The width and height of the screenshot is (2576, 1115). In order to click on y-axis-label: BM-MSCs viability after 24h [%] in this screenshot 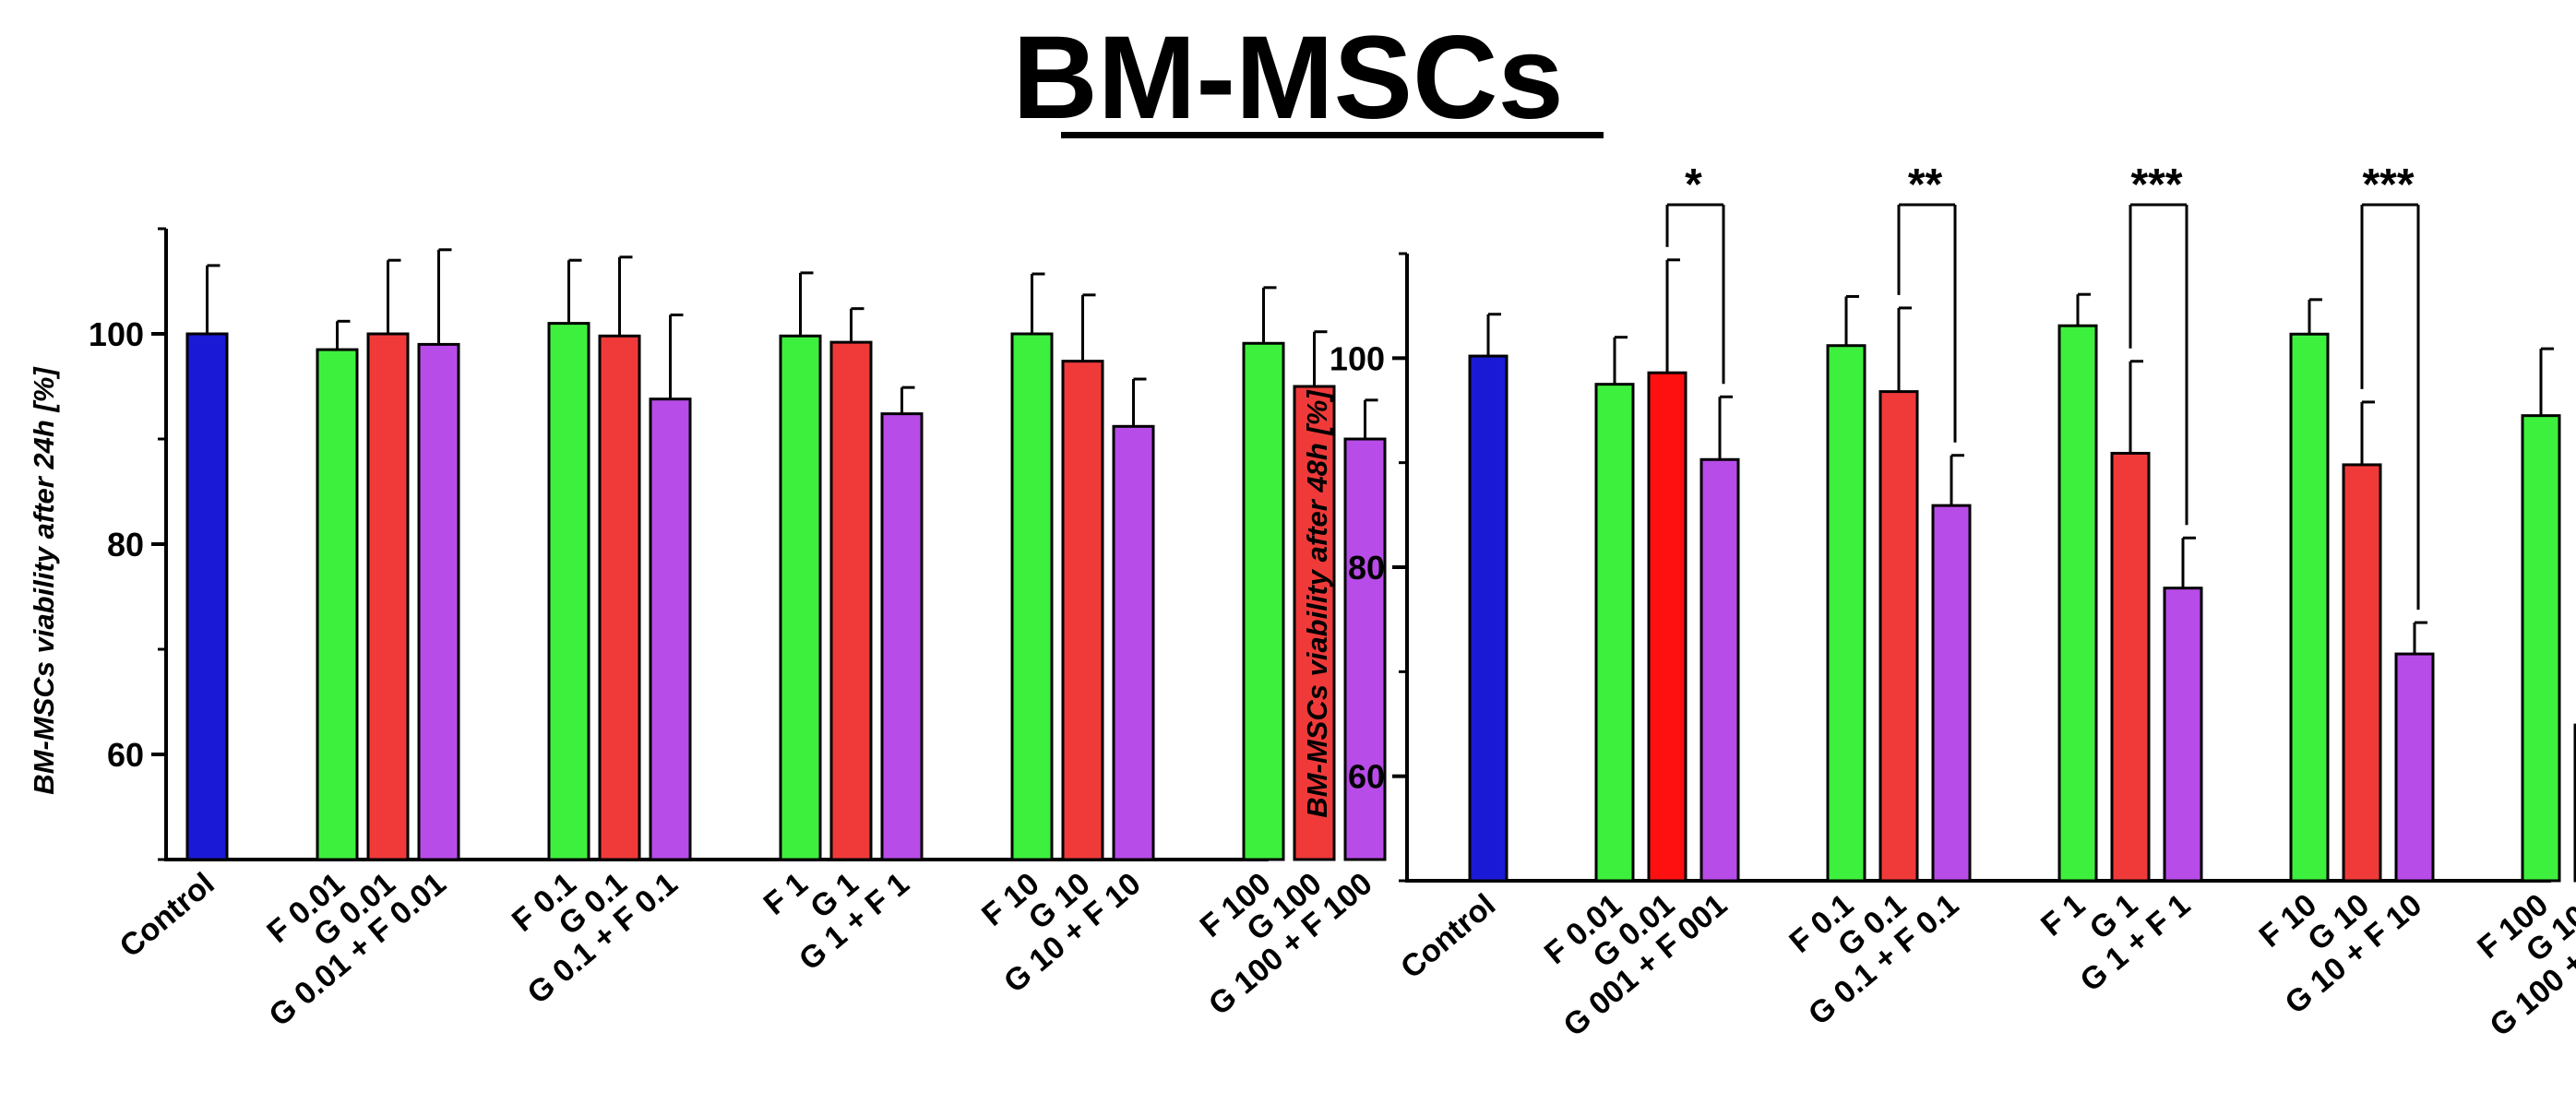, I will do `click(44, 580)`.